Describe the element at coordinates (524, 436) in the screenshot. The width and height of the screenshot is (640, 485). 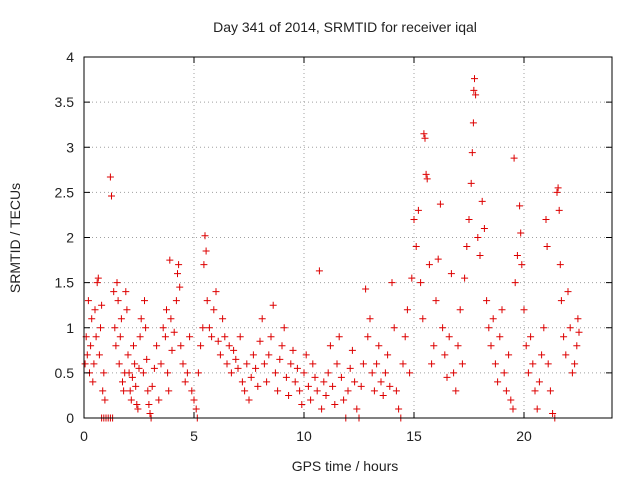
I see `x-tick-label: 20` at that location.